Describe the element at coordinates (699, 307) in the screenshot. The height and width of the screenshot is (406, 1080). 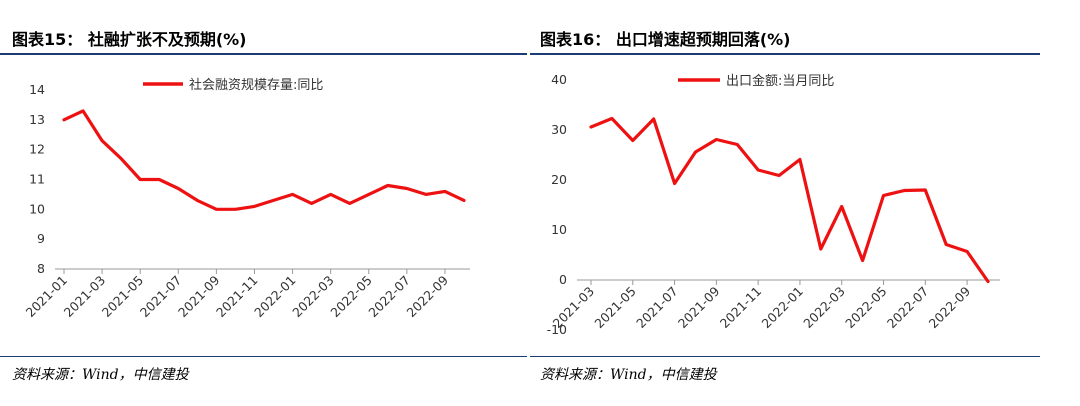
I see `x-tick-label: 2021-09` at that location.